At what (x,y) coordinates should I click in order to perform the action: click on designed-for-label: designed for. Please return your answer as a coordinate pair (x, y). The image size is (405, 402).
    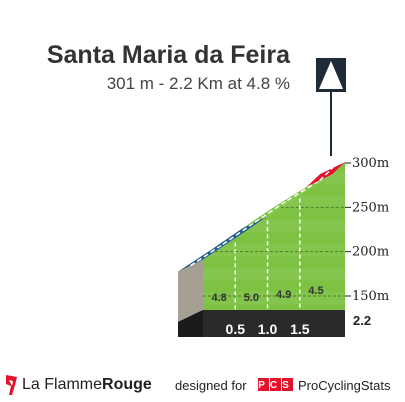
    Looking at the image, I should click on (211, 385).